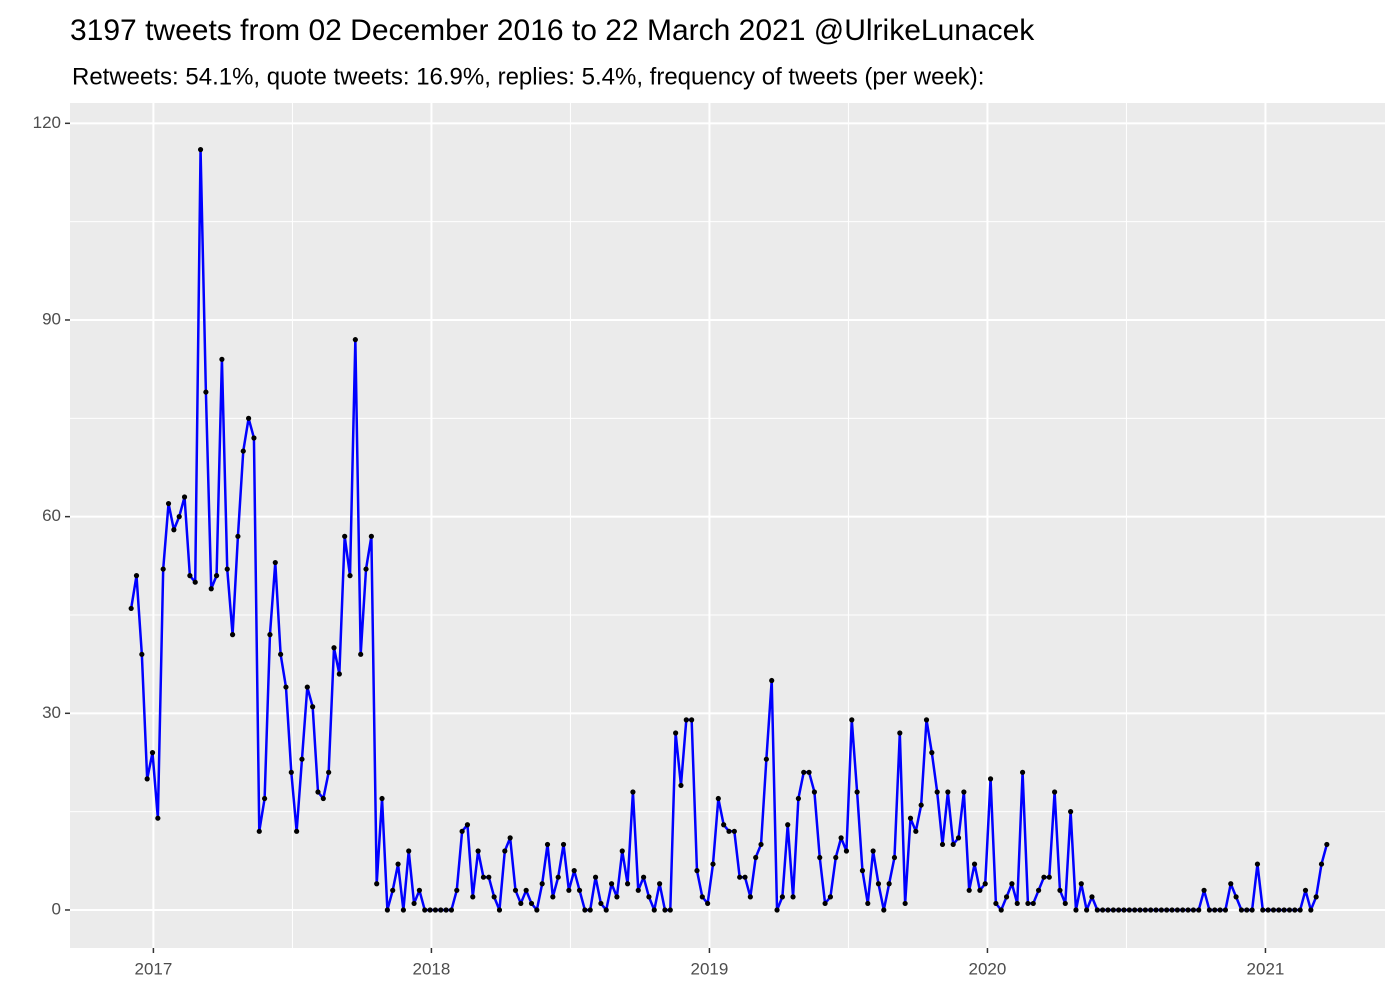 The width and height of the screenshot is (1400, 1000). I want to click on x-tick-label: 2021, so click(1266, 968).